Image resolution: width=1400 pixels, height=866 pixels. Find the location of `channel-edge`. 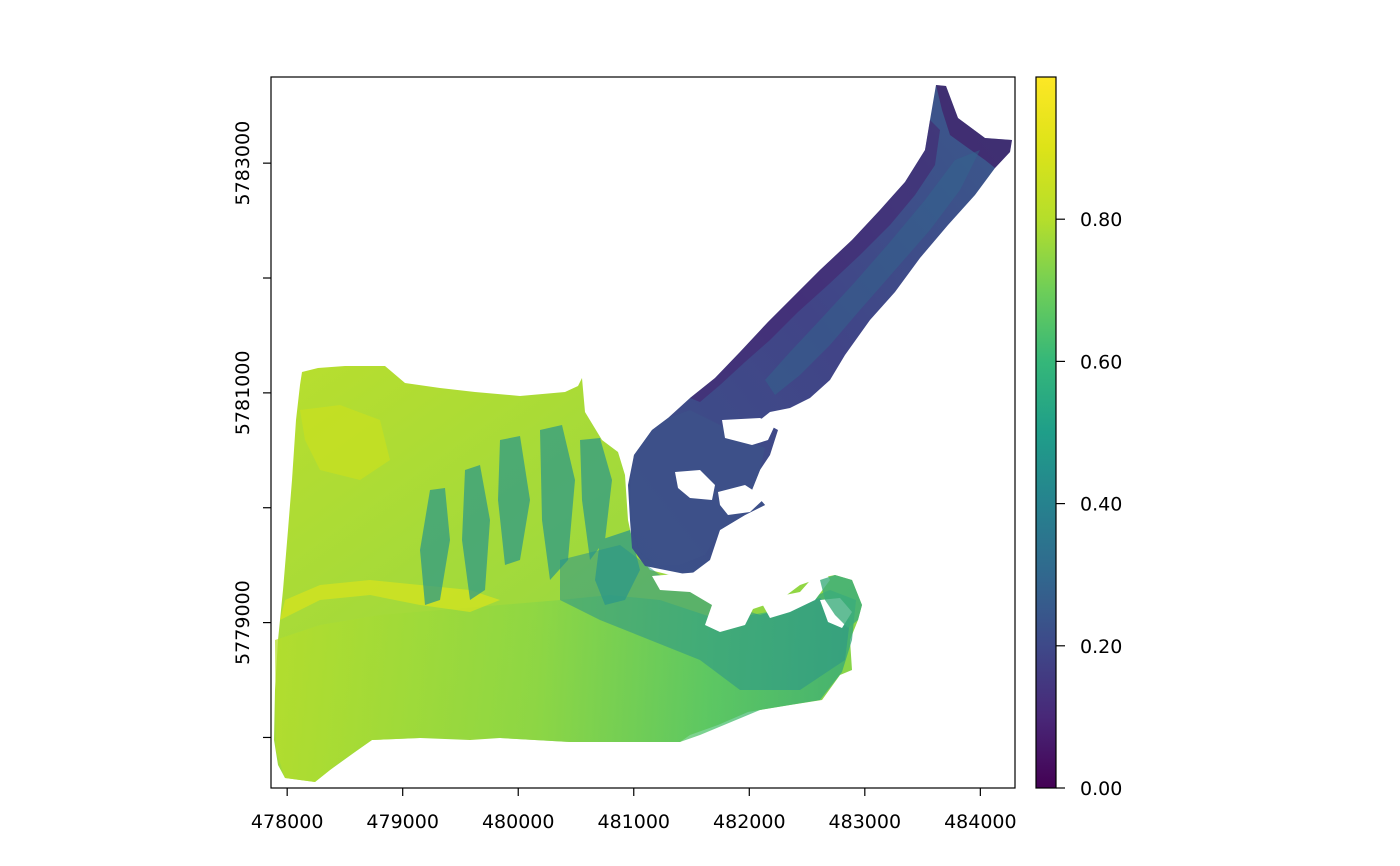

channel-edge is located at coordinates (974, 126).